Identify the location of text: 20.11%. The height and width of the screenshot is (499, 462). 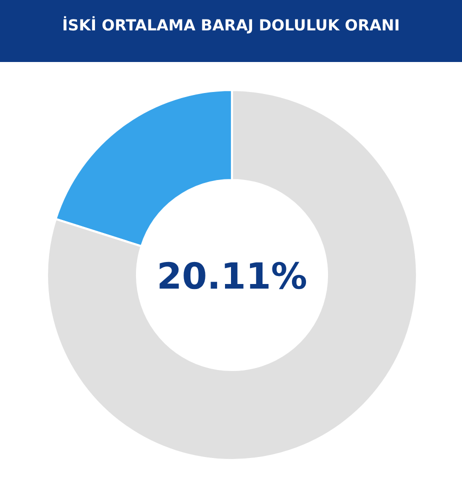
(233, 276).